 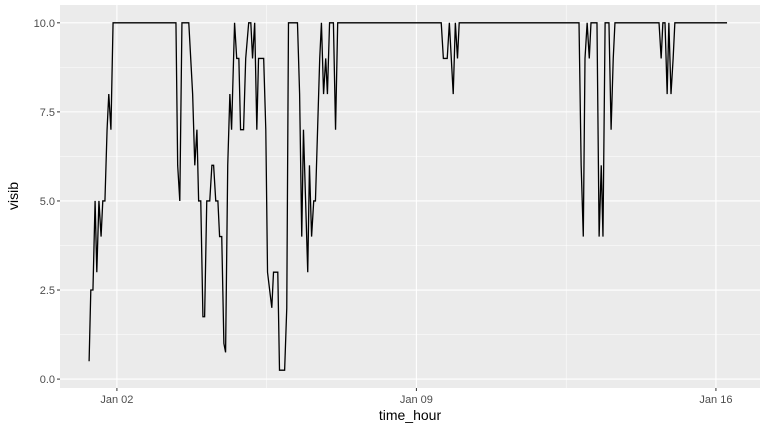 I want to click on y-tick-label: 0.0, so click(x=47, y=380).